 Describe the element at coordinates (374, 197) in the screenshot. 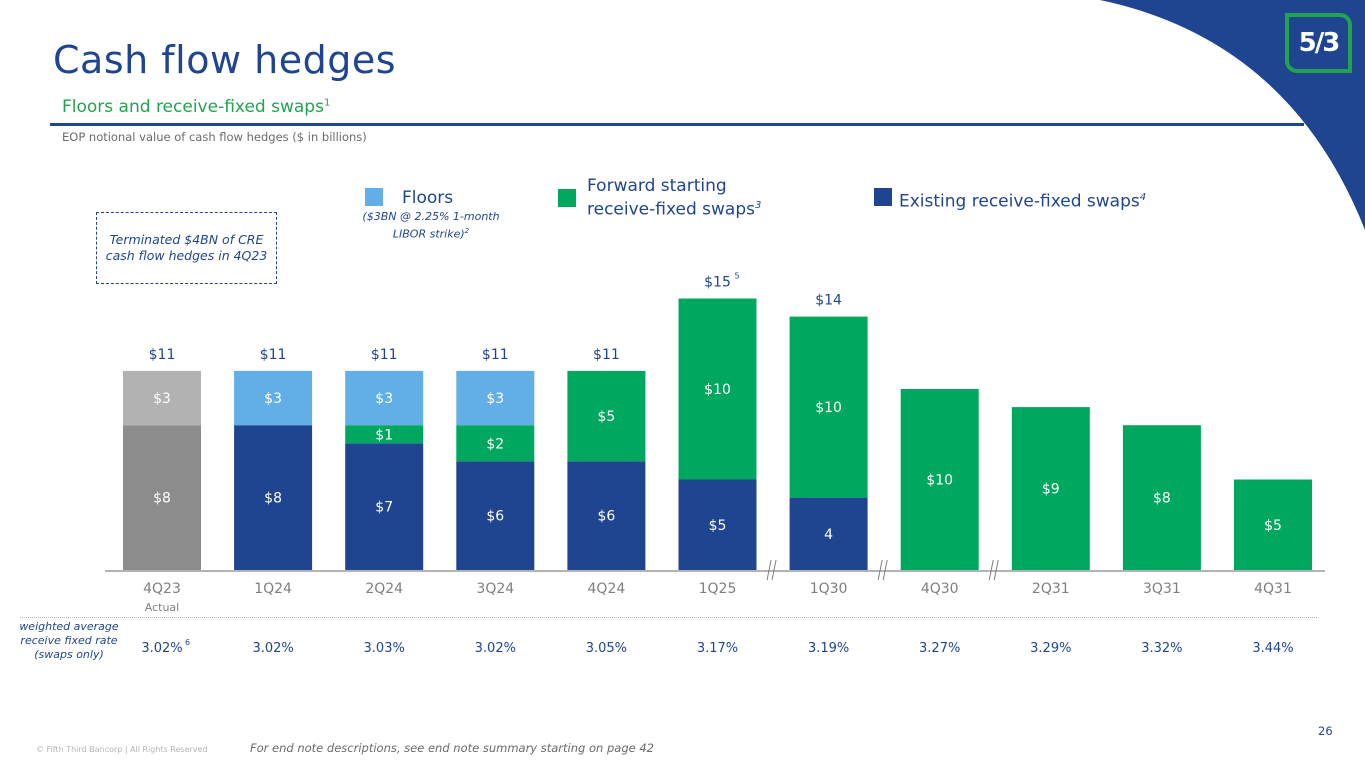

I see `legend-floors-swatch` at that location.